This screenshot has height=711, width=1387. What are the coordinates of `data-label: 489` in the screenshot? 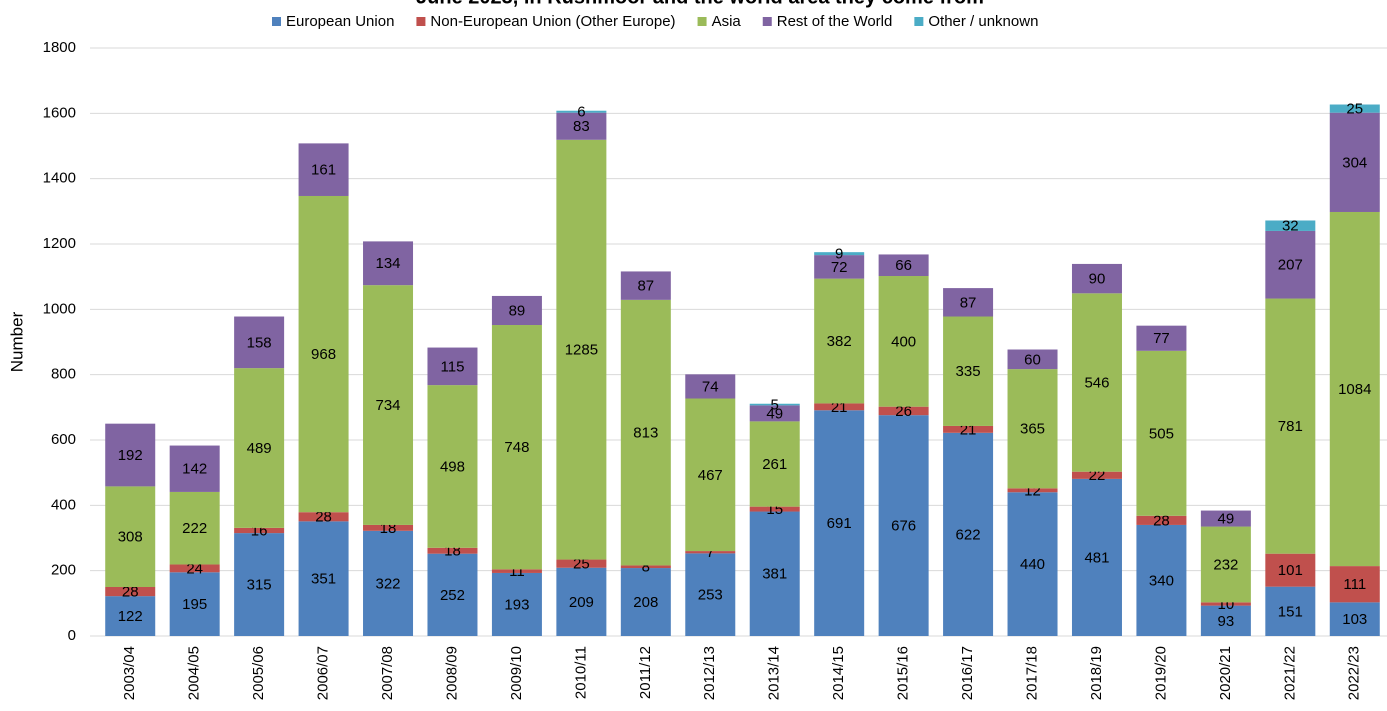 It's located at (259, 448).